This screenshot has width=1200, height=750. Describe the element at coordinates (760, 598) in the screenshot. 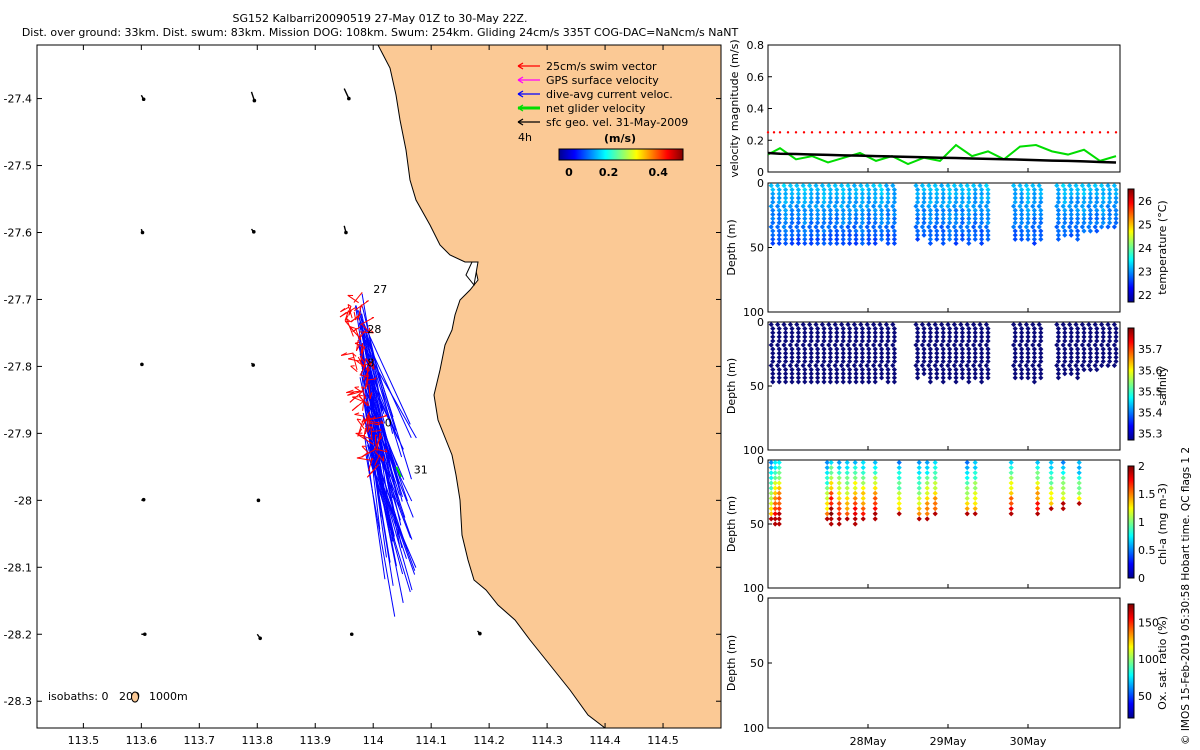

I see `oxygen-saturation-y-tick-label: 0` at that location.